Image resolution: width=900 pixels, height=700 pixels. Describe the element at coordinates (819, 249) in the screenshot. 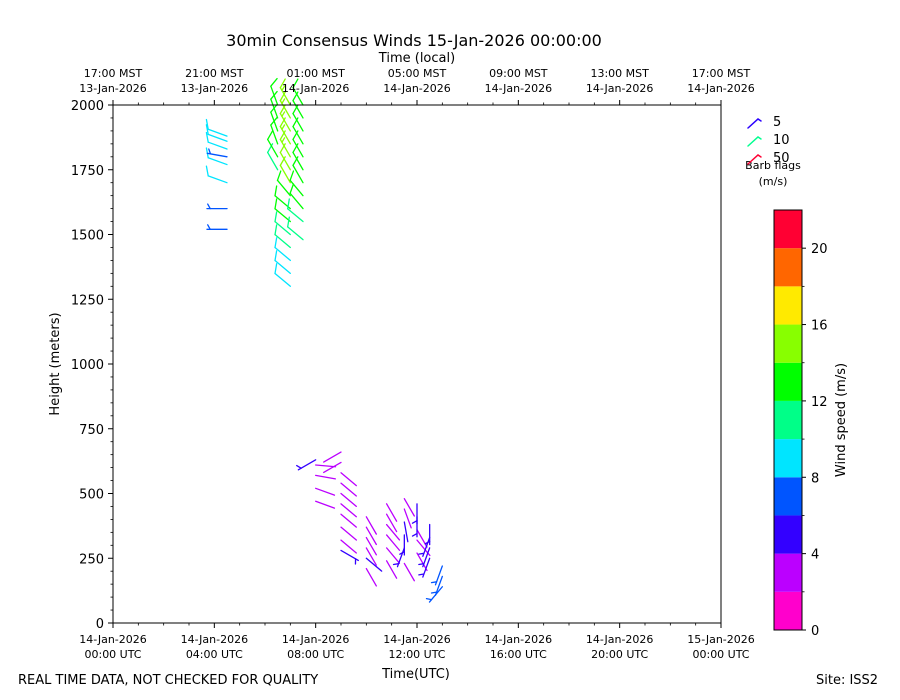

I see `colorbar-tick-label: 20` at that location.